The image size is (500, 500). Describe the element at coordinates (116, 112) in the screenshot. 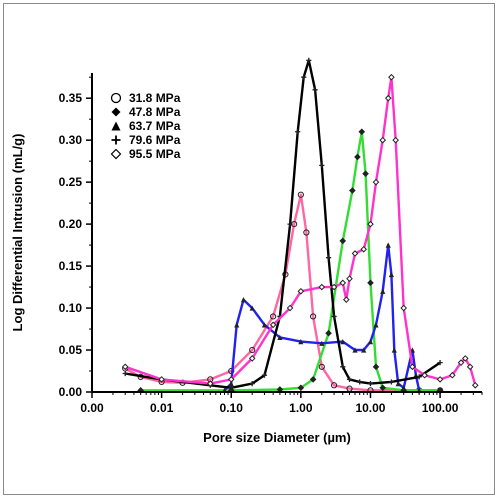

I see `legend-diamond-icon` at that location.